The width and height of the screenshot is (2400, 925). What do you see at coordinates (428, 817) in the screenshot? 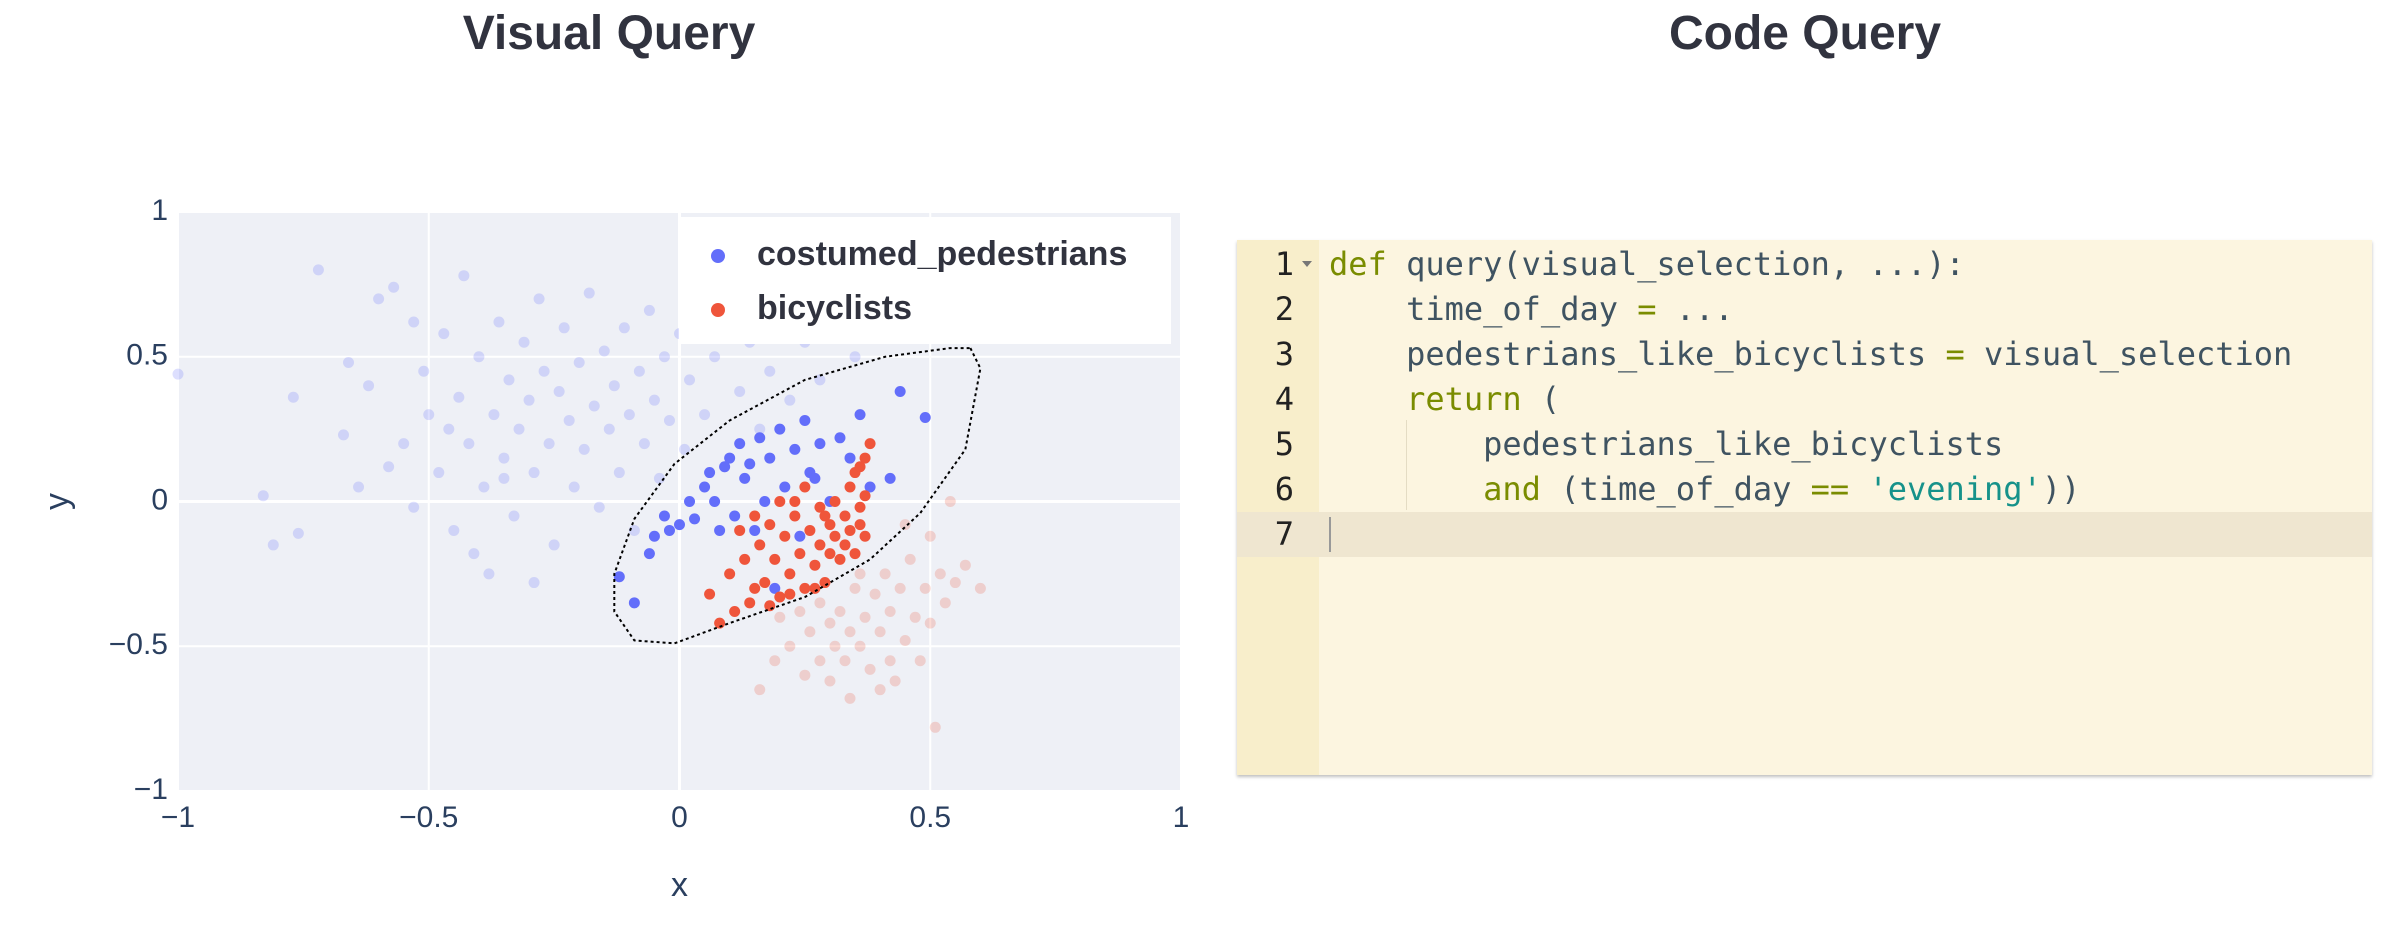
I see `x-tick-label: −0.5` at bounding box center [428, 817].